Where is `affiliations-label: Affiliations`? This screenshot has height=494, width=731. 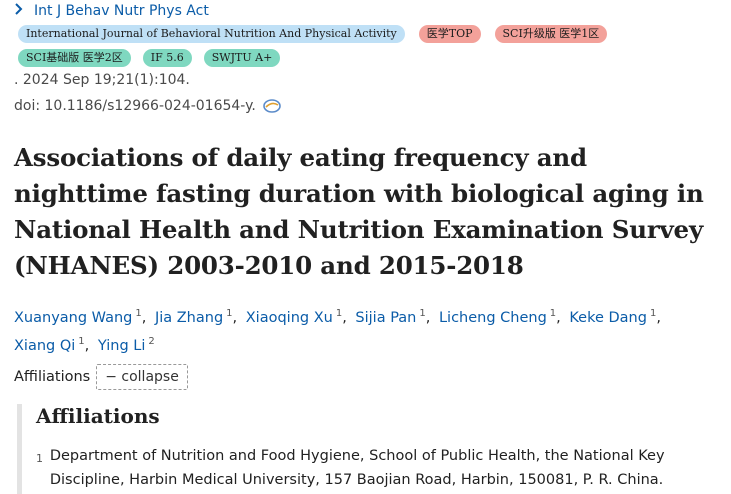 affiliations-label: Affiliations is located at coordinates (52, 377).